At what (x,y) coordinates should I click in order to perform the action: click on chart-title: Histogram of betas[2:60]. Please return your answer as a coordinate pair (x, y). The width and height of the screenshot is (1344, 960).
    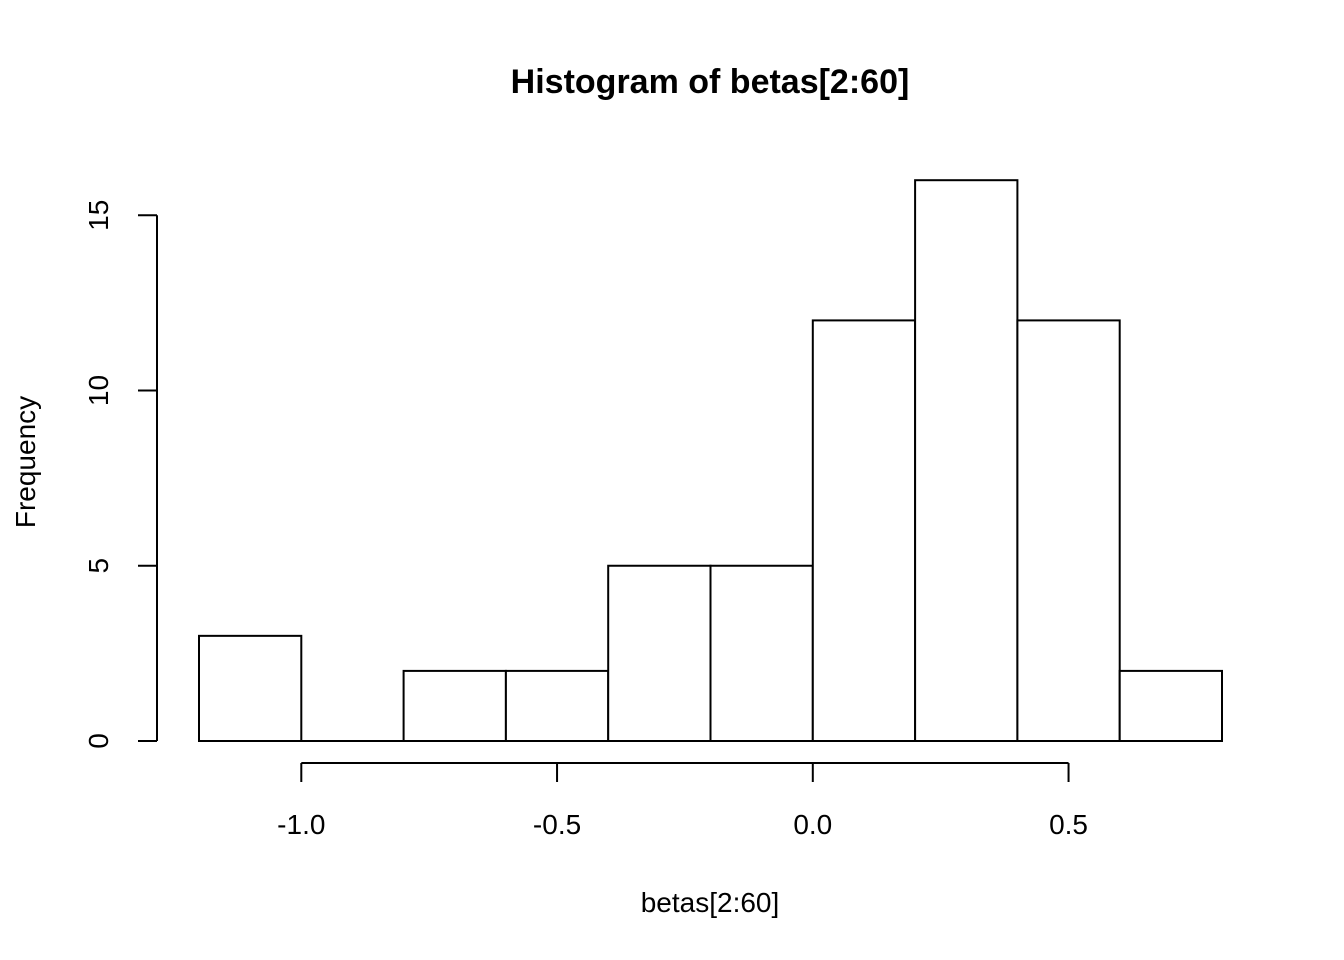
    Looking at the image, I should click on (710, 82).